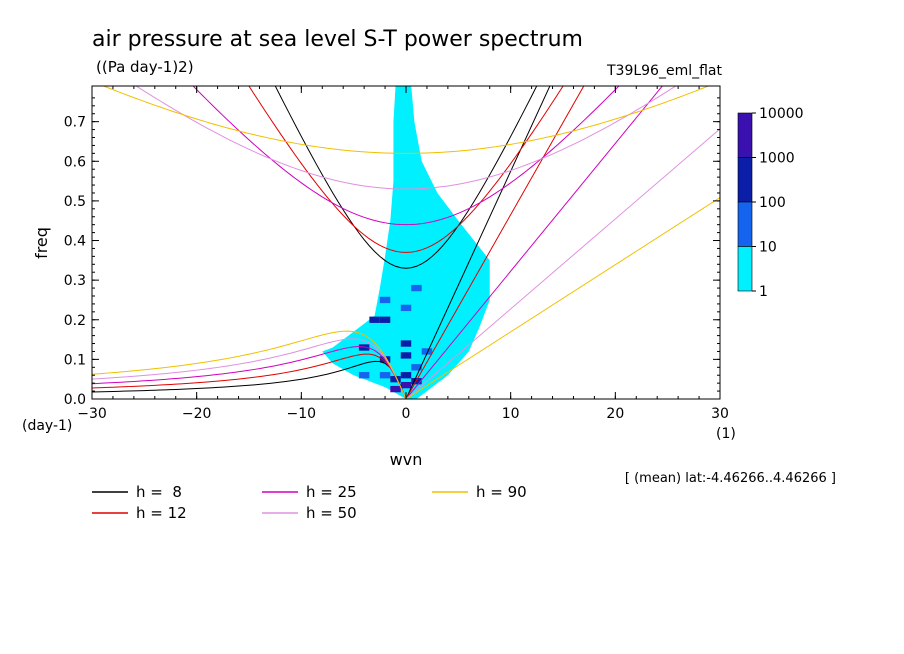 The width and height of the screenshot is (904, 654). What do you see at coordinates (47, 426) in the screenshot?
I see `y-unit-label: (day-1)` at bounding box center [47, 426].